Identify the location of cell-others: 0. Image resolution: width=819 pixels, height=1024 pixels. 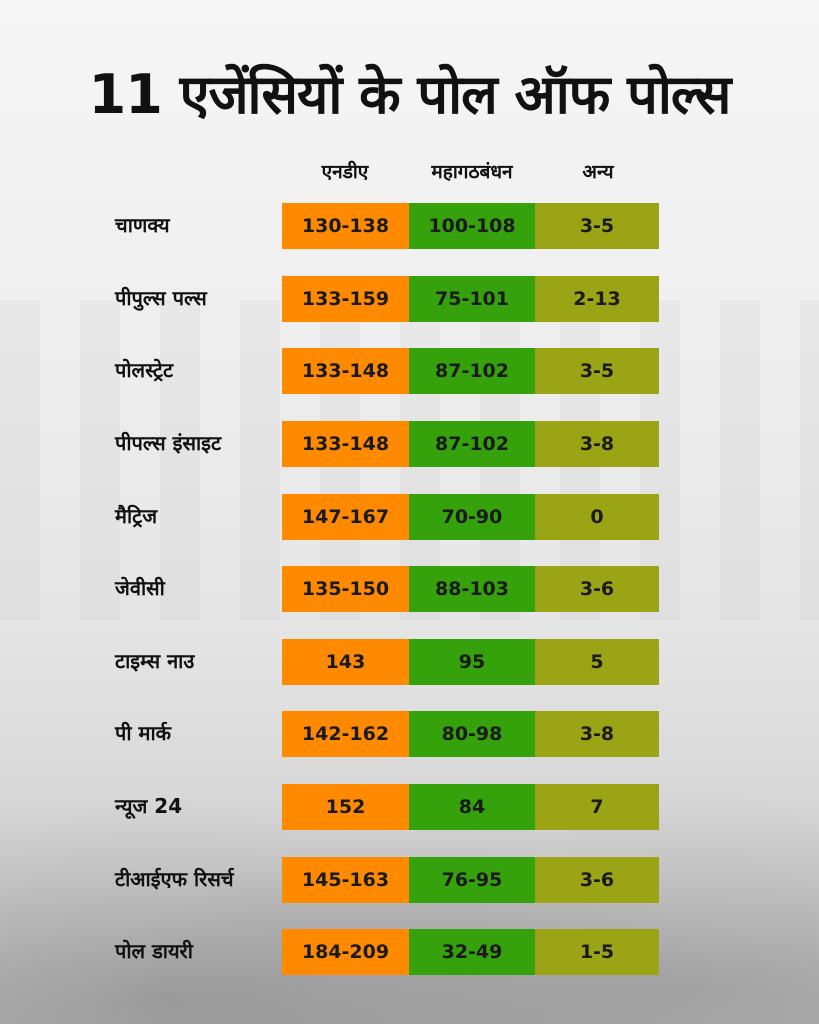
(597, 517).